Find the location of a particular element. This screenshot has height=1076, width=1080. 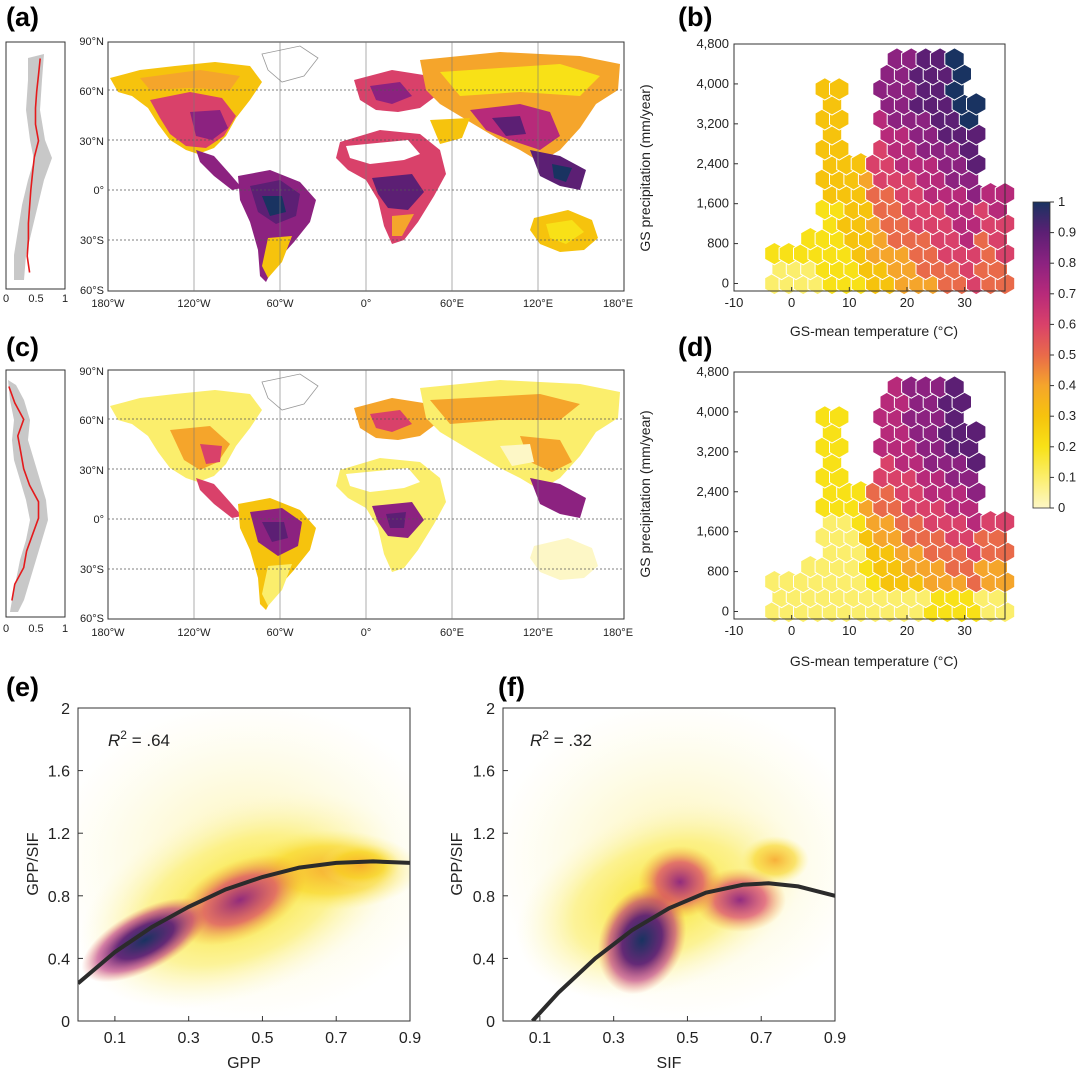

map-a-lat-30s: 30°S is located at coordinates (92, 241).